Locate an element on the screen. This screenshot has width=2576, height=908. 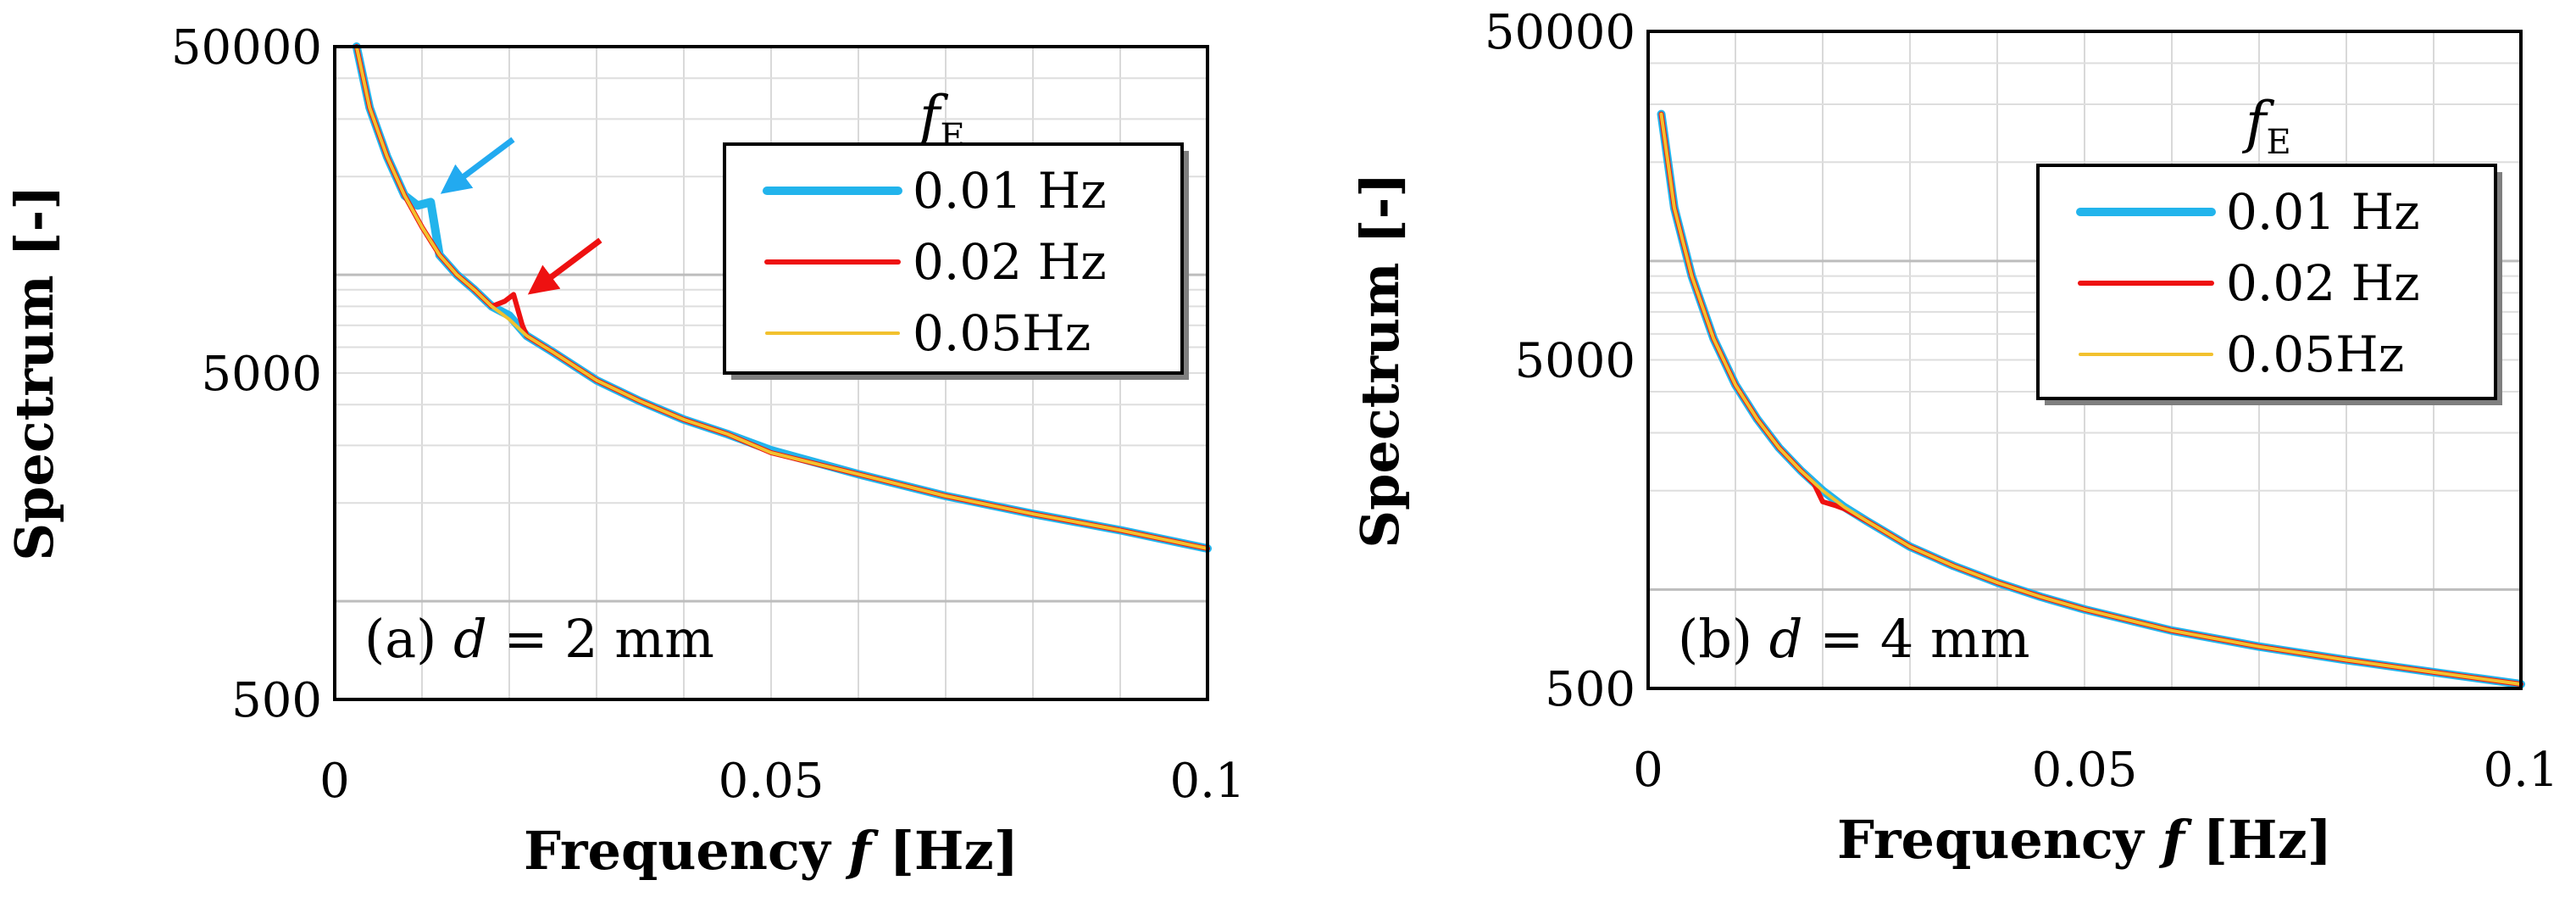
panel-b-yticks: 500 5000 50000 is located at coordinates (1560, 361).